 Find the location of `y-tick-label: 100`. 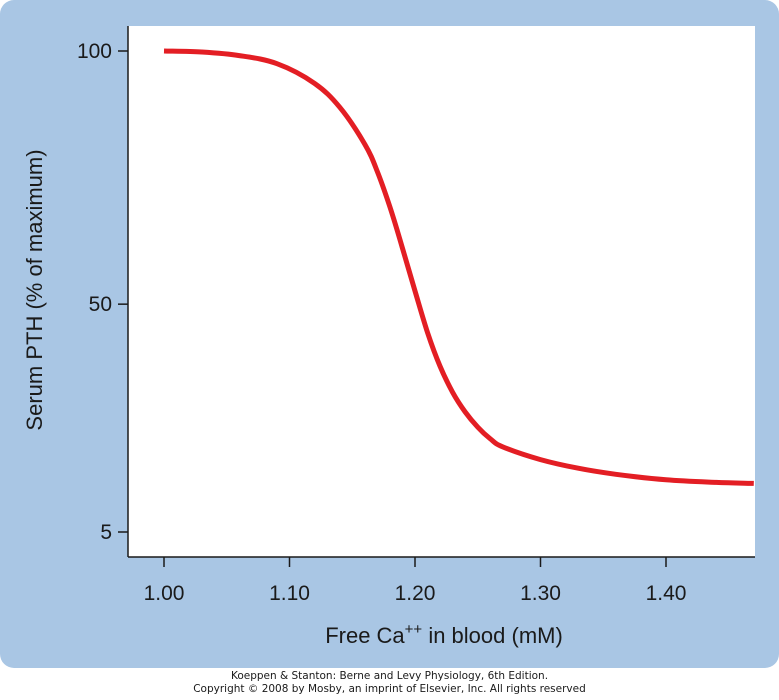

y-tick-label: 100 is located at coordinates (94, 51).